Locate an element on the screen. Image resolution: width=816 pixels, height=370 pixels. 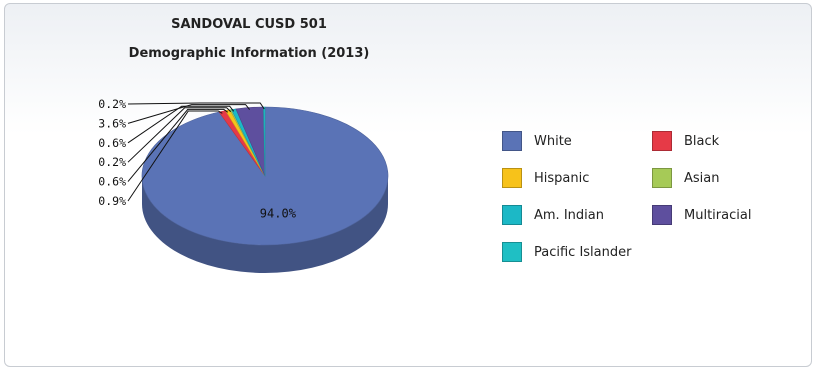
pie-labels: 94.0% 0.2% 3.6% 0.6% 0.2% 0.6% 0.9% is located at coordinates (197, 158).